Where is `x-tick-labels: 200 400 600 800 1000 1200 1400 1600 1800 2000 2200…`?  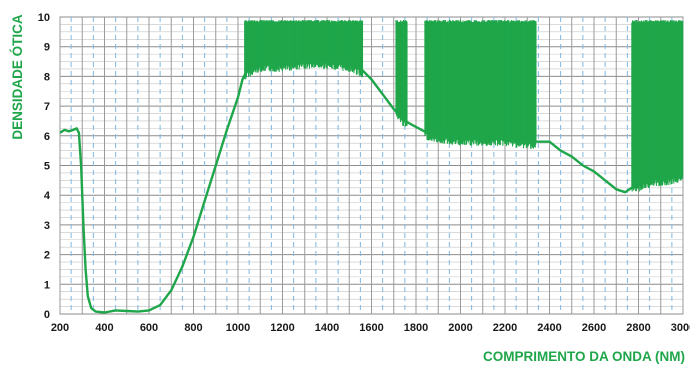
x-tick-labels: 200 400 600 800 1000 1200 1400 1600 1800 2000 2200… is located at coordinates (370, 328).